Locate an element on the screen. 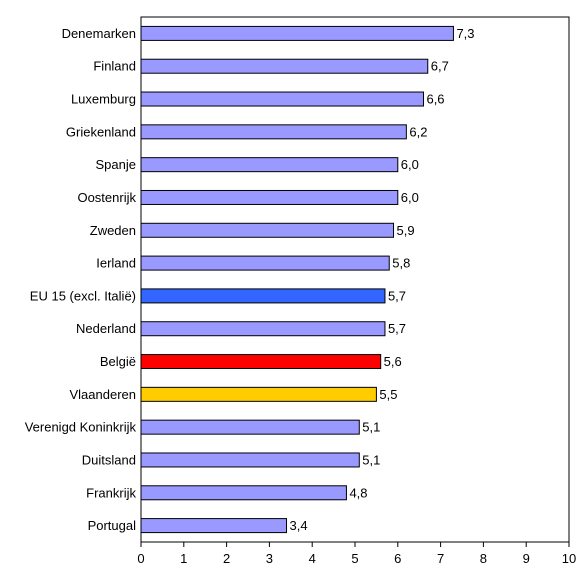 Image resolution: width=579 pixels, height=576 pixels. category-label: Oostenrijk is located at coordinates (106, 197).